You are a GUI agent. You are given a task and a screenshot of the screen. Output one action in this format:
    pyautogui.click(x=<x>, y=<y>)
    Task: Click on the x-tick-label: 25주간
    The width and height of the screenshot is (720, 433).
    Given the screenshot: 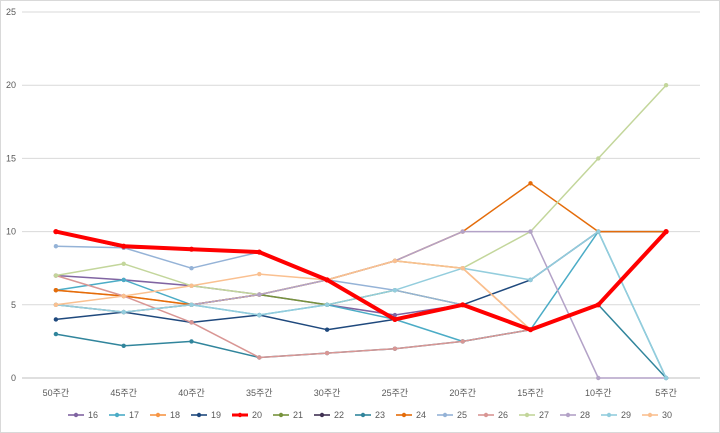 What is the action you would take?
    pyautogui.click(x=395, y=393)
    